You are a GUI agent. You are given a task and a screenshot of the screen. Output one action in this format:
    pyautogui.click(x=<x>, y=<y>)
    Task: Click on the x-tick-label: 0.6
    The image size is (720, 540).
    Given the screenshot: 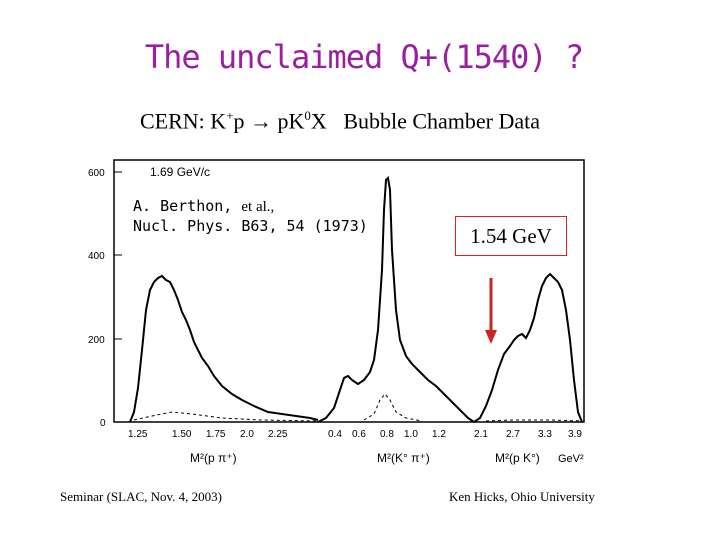 What is the action you would take?
    pyautogui.click(x=359, y=434)
    